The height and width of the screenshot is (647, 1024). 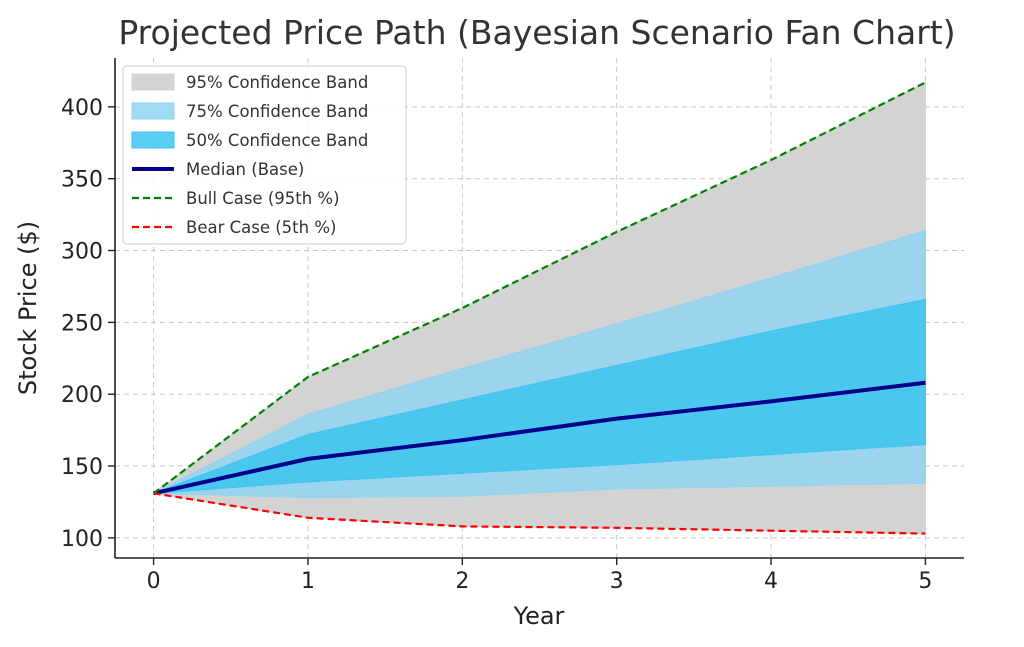 What do you see at coordinates (245, 169) in the screenshot?
I see `legend-label: Median (Base)` at bounding box center [245, 169].